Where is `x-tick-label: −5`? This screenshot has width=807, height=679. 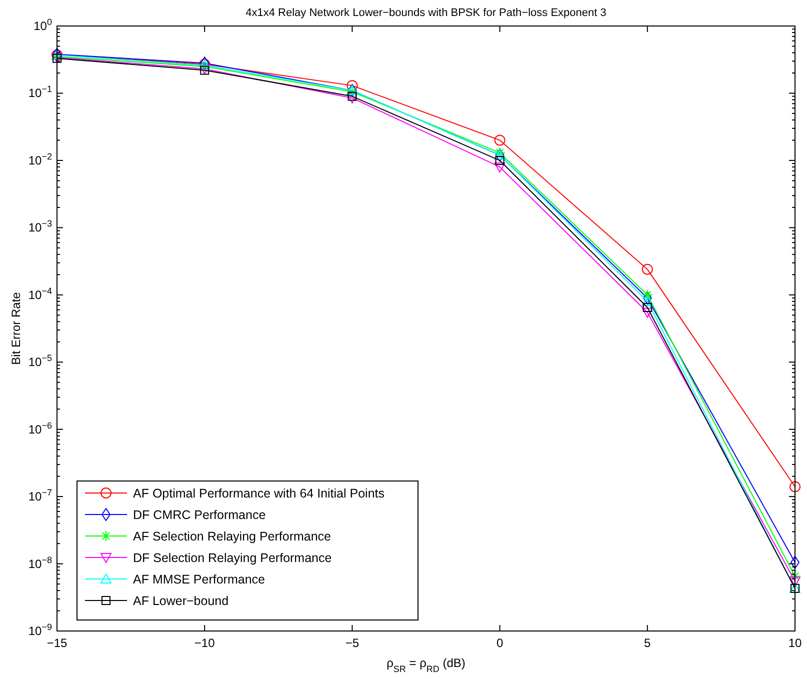 x-tick-label: −5 is located at coordinates (352, 643).